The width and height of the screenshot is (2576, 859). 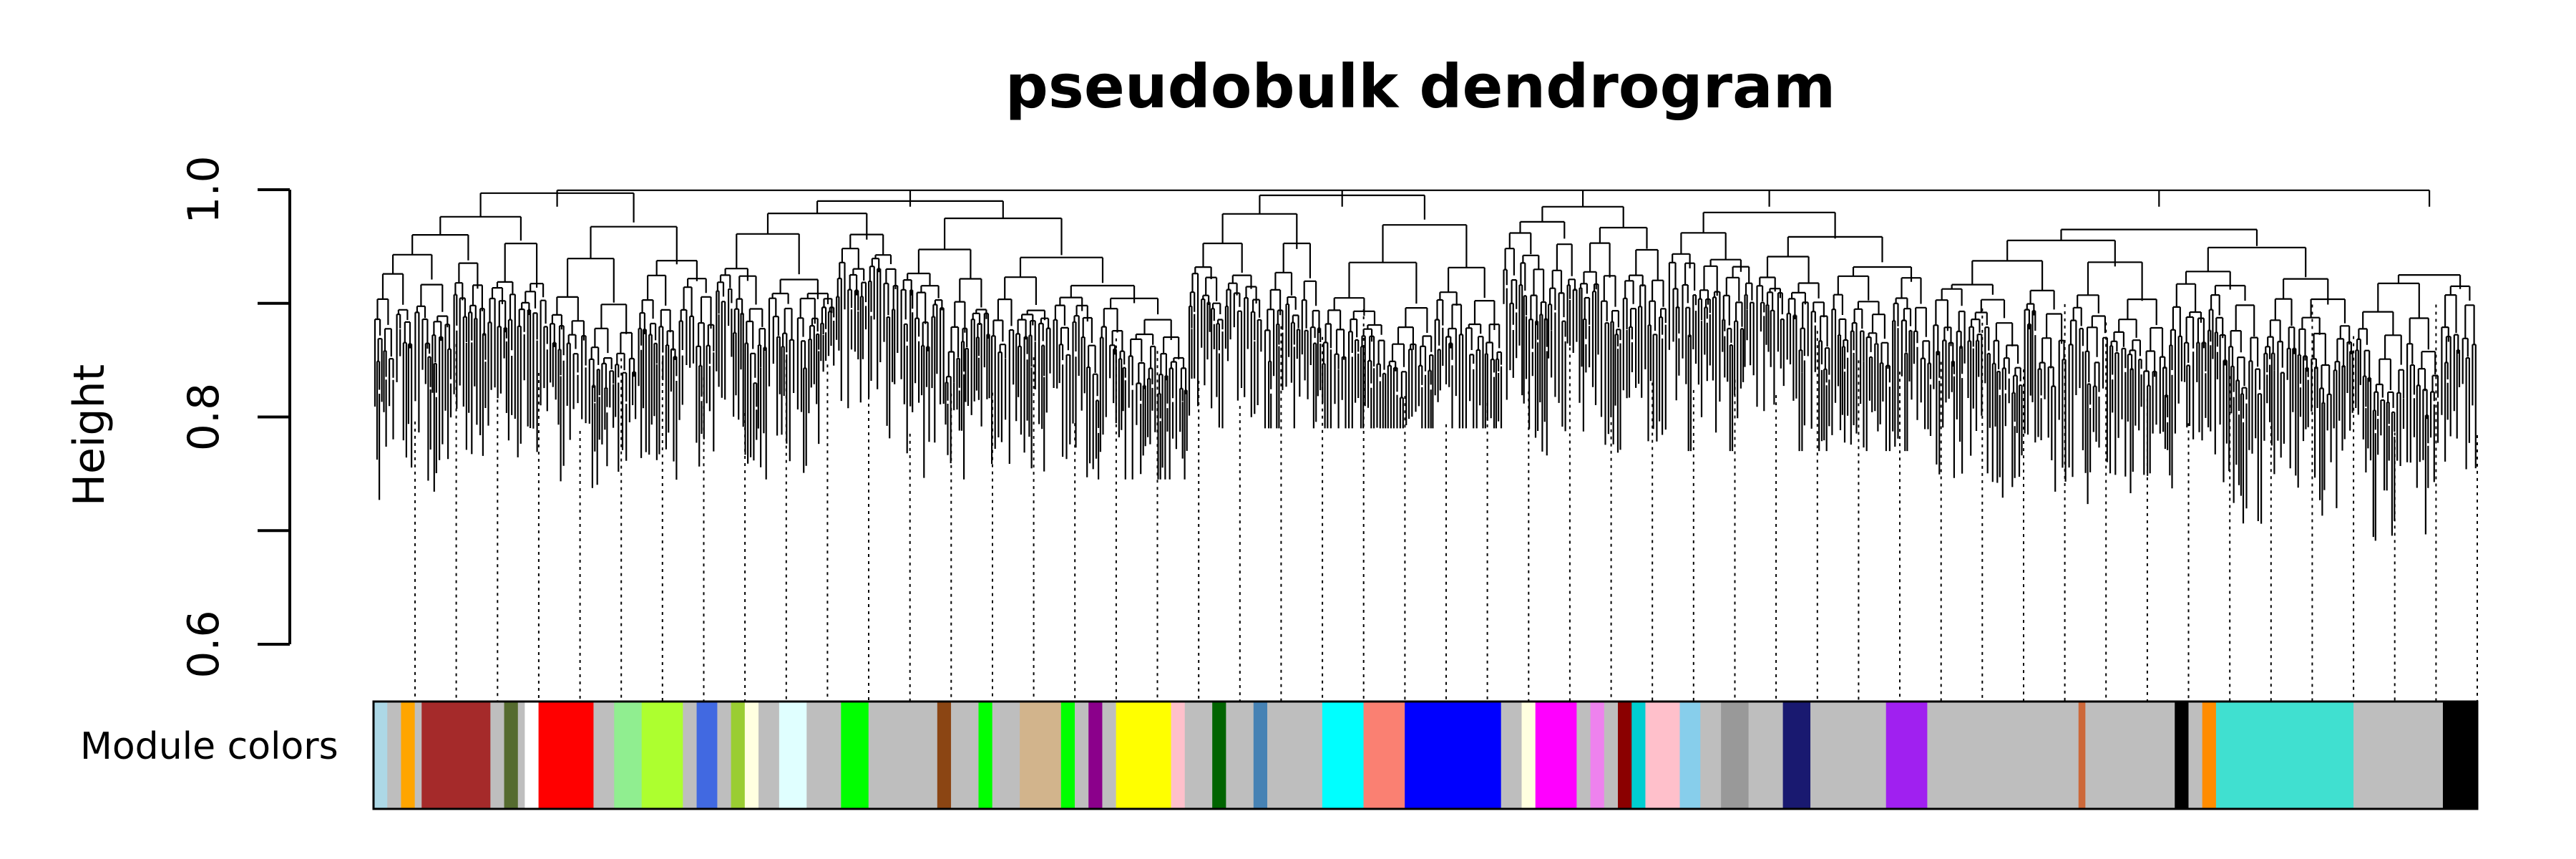 What do you see at coordinates (204, 189) in the screenshot?
I see `y-tick-label: 1.0` at bounding box center [204, 189].